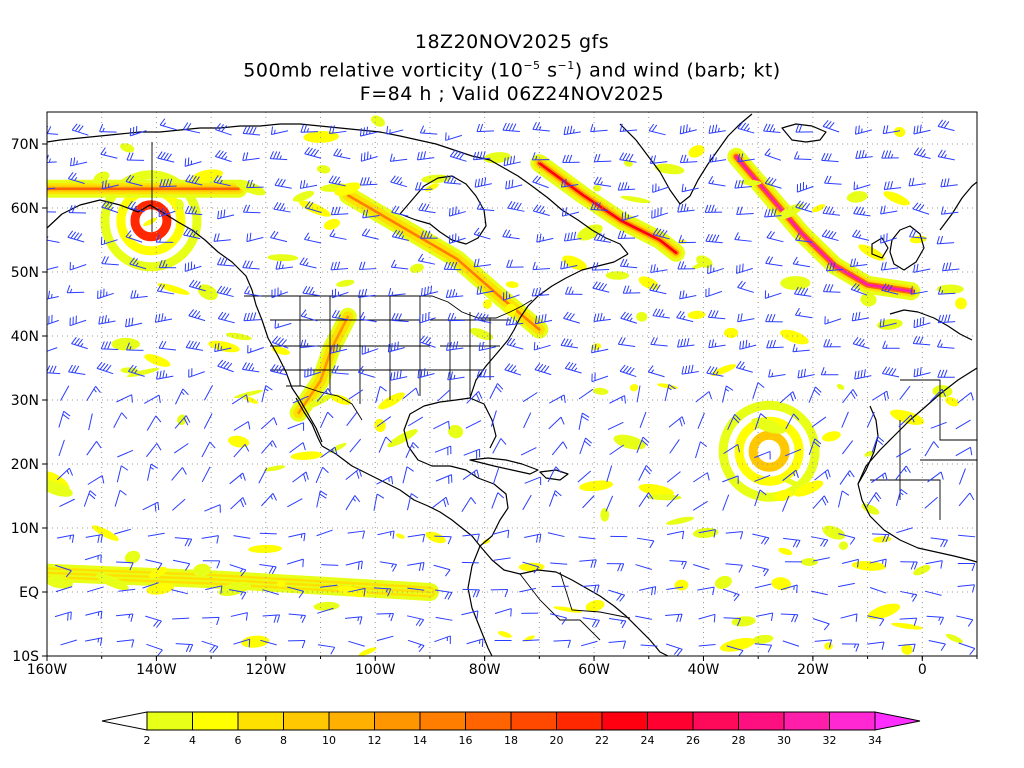  Describe the element at coordinates (47, 670) in the screenshot. I see `lon-label: 160W` at that location.